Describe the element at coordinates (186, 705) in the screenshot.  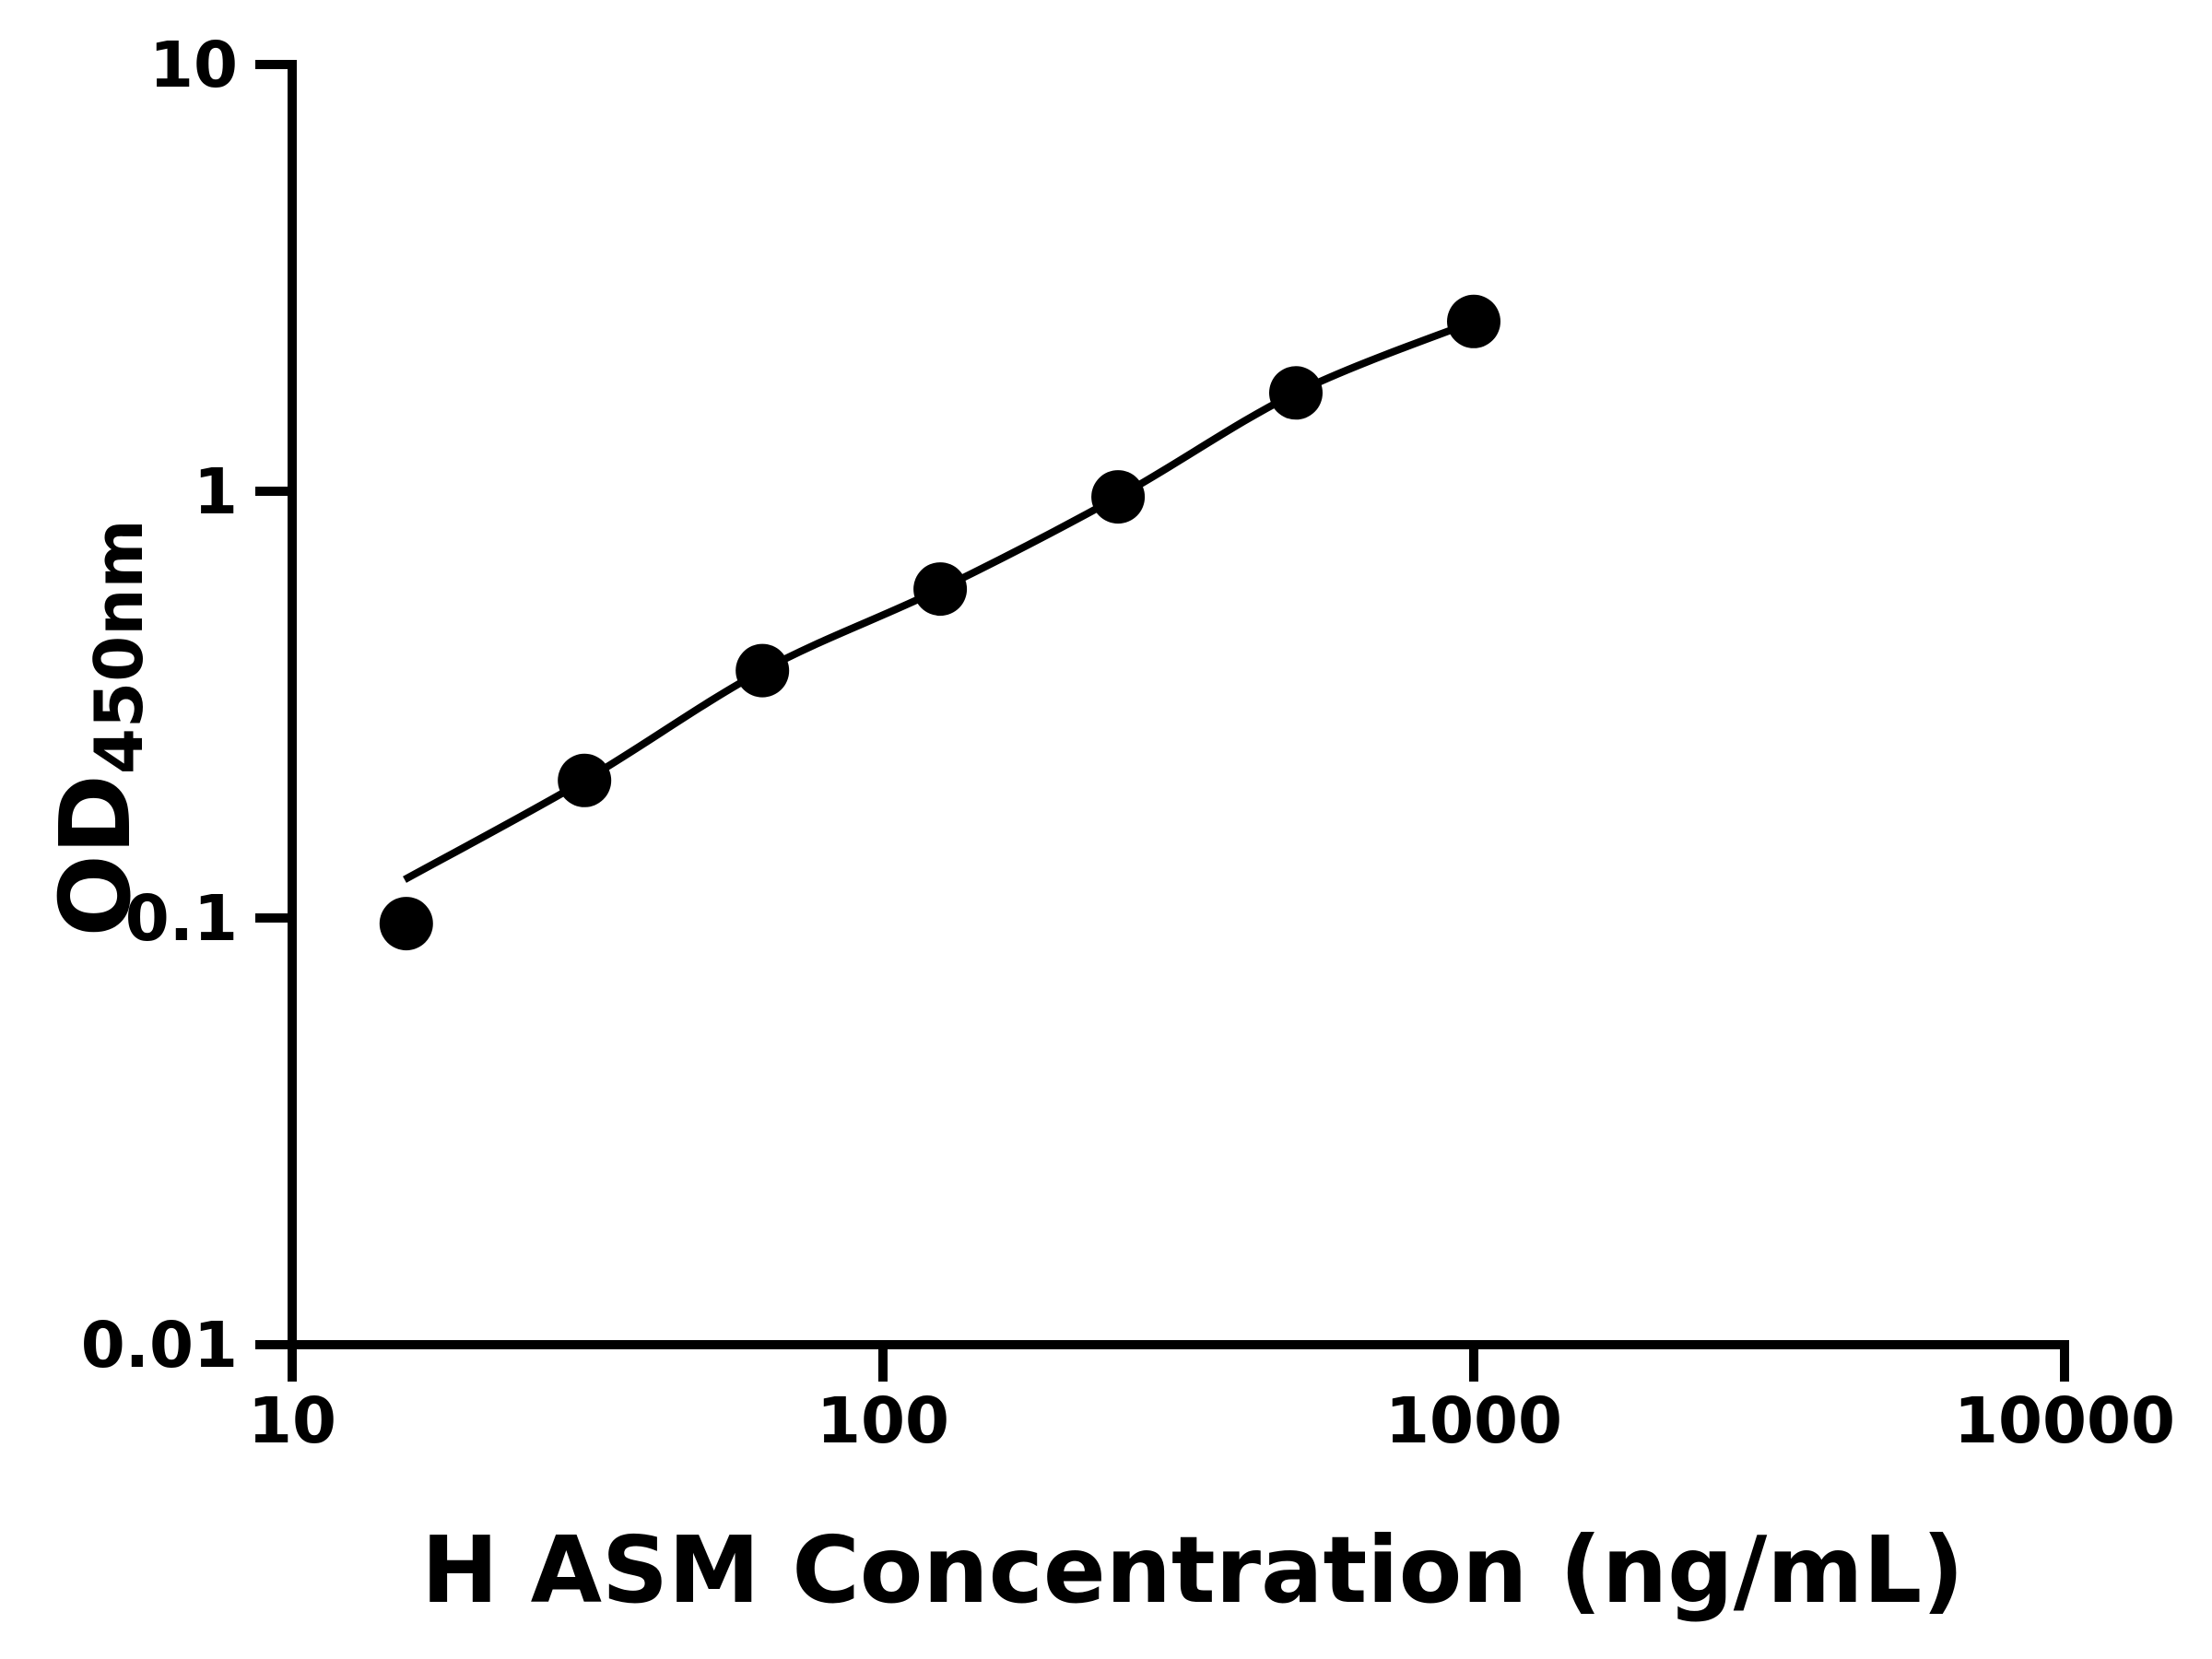
I see `y-axis-ticks: 10 1 0.1 0.01` at that location.